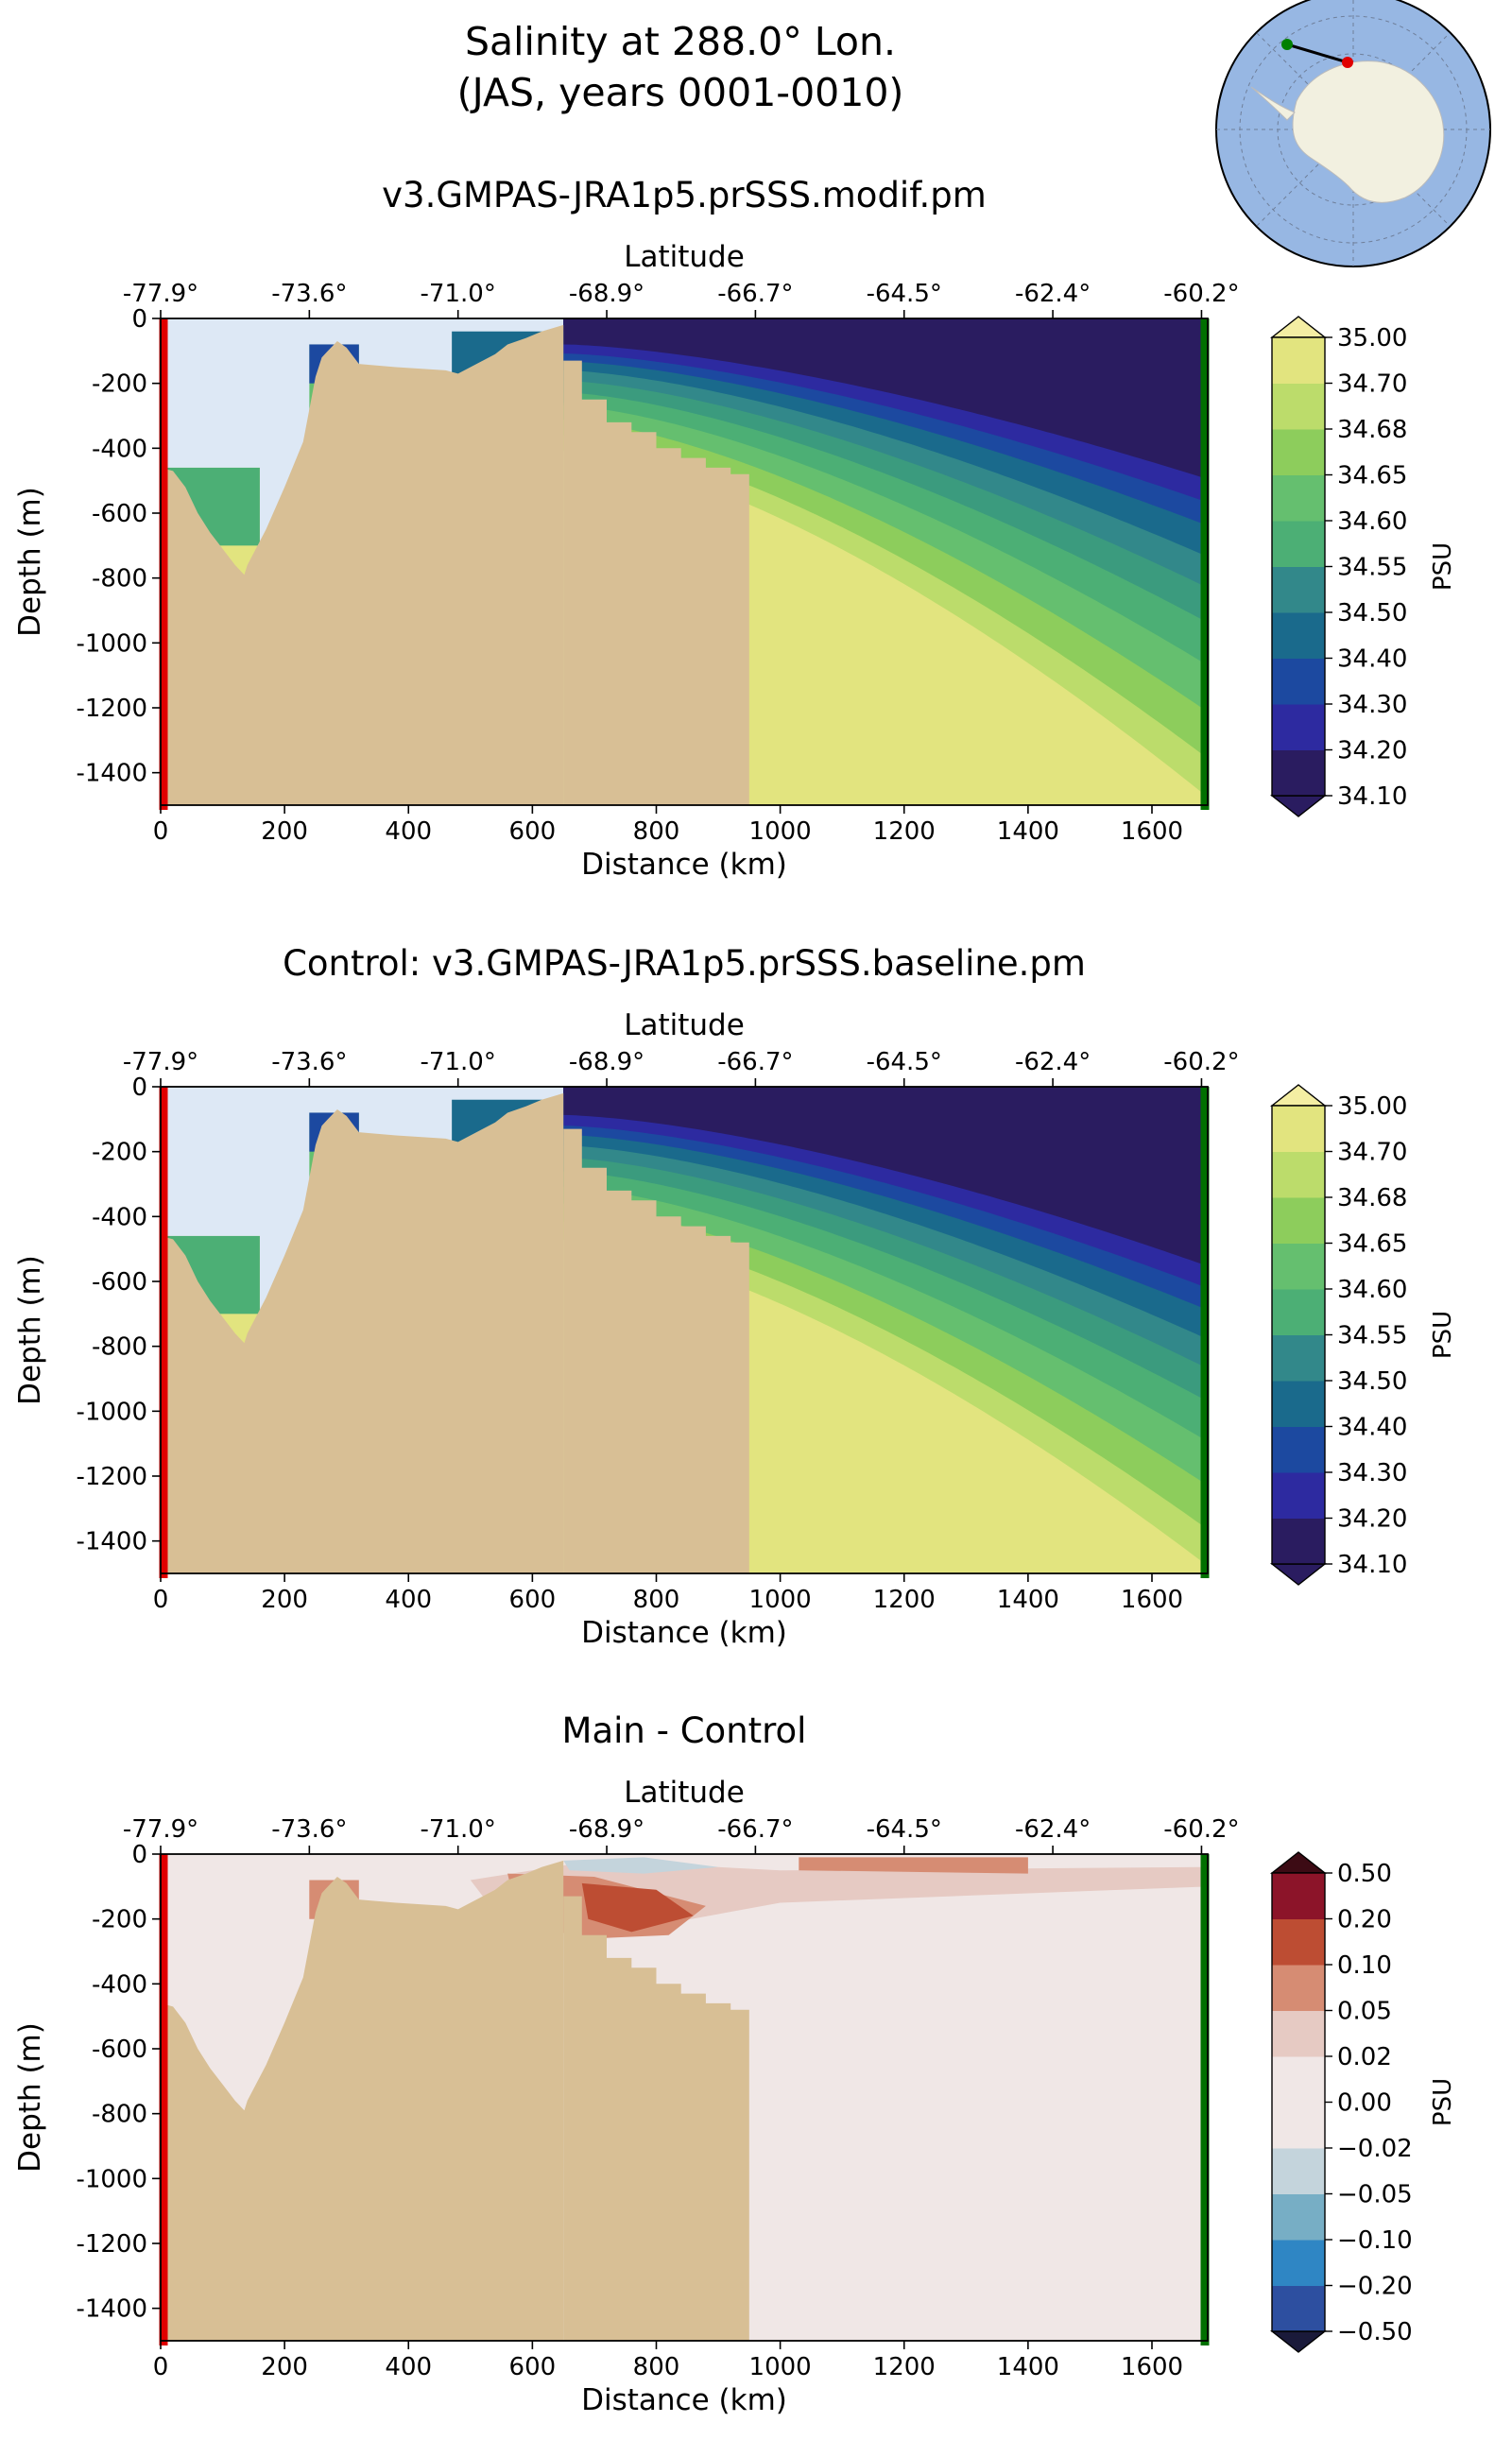 The image size is (1512, 2457). Describe the element at coordinates (656, 2367) in the screenshot. I see `x-tick-label: 800` at that location.